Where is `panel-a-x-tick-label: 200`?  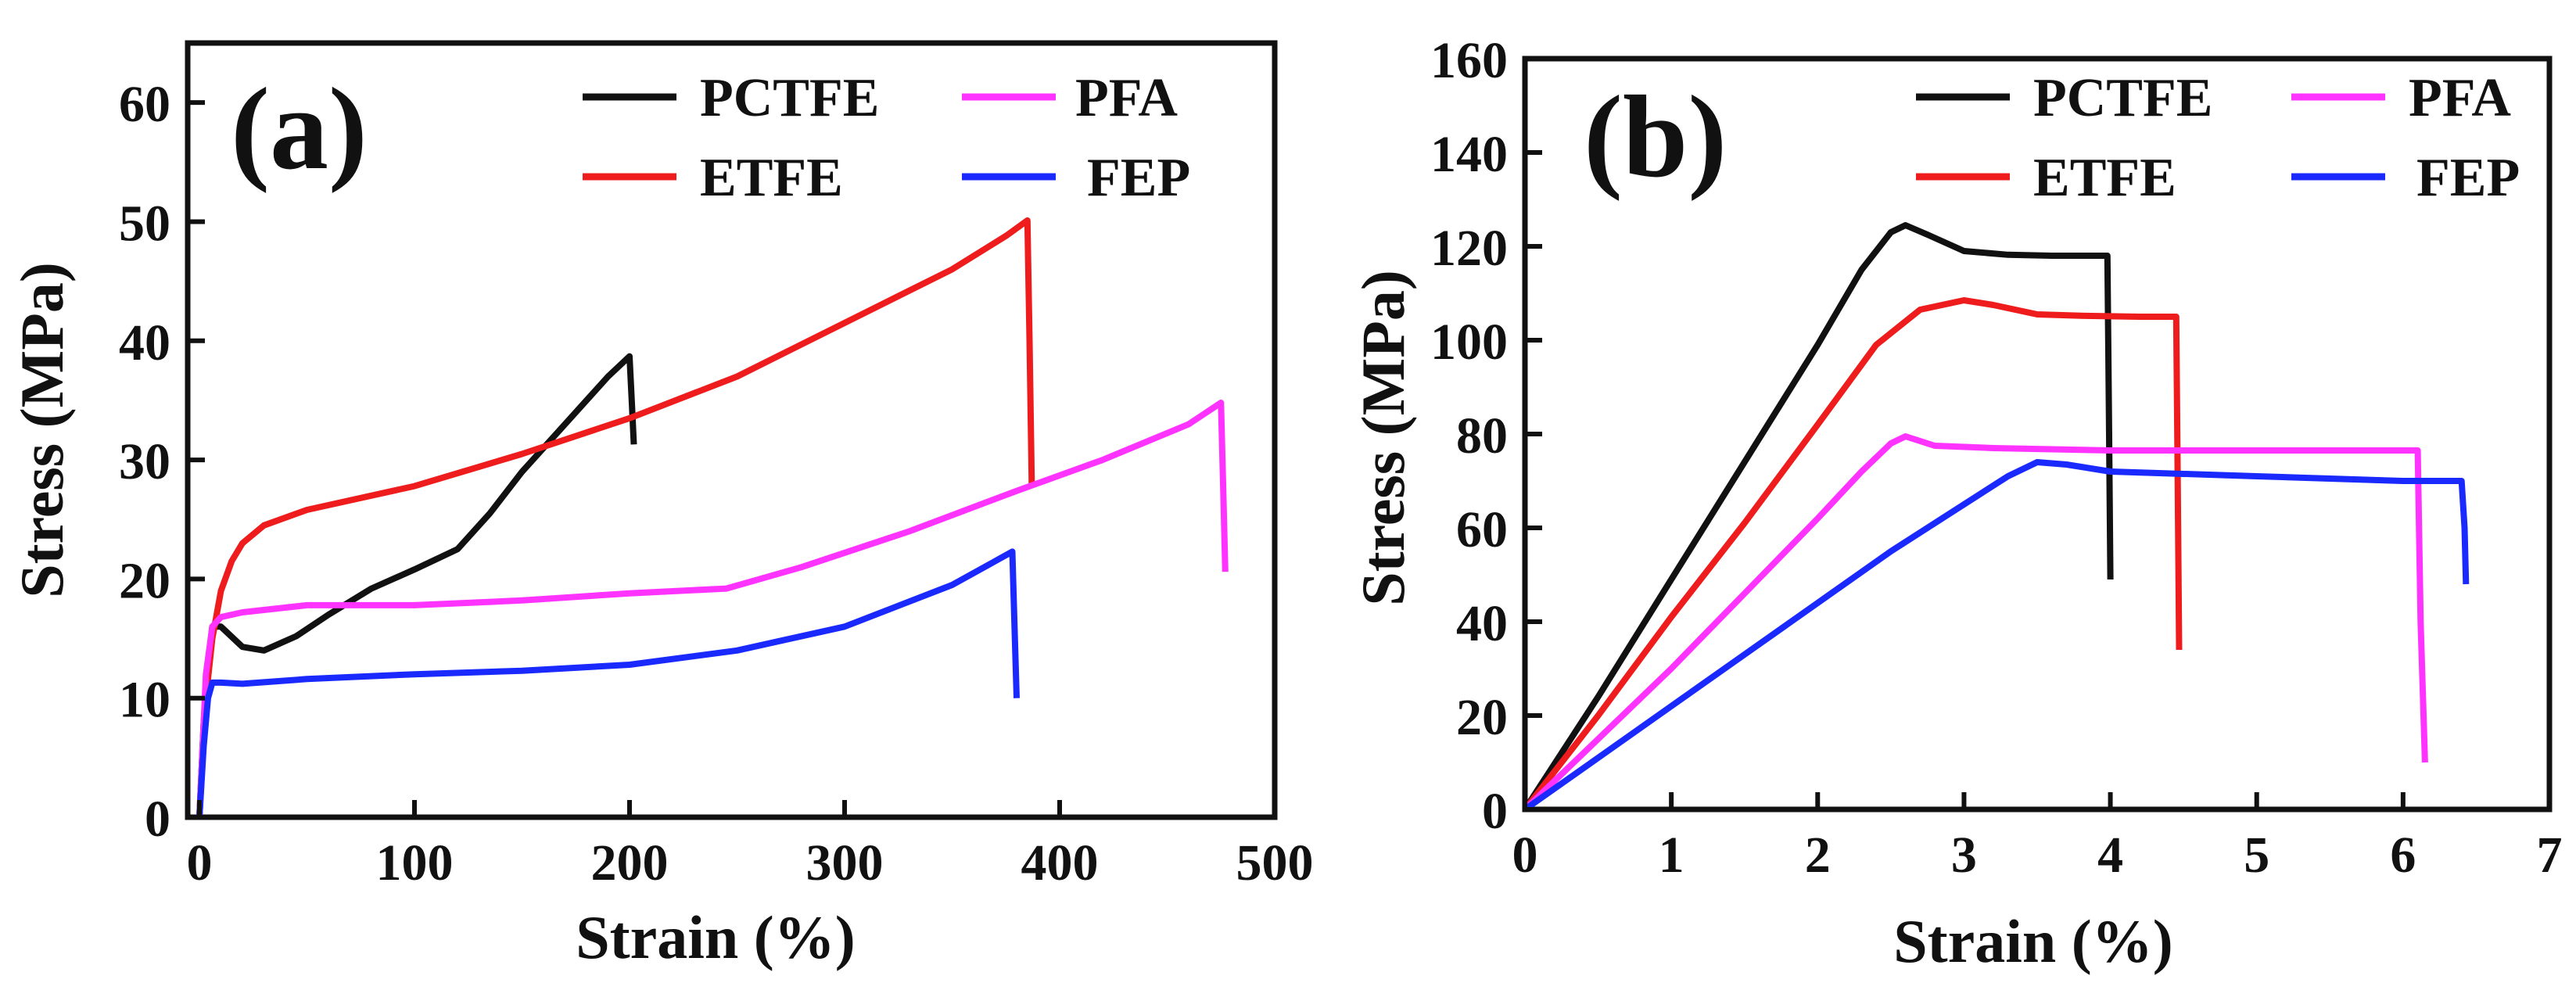 panel-a-x-tick-label: 200 is located at coordinates (630, 863).